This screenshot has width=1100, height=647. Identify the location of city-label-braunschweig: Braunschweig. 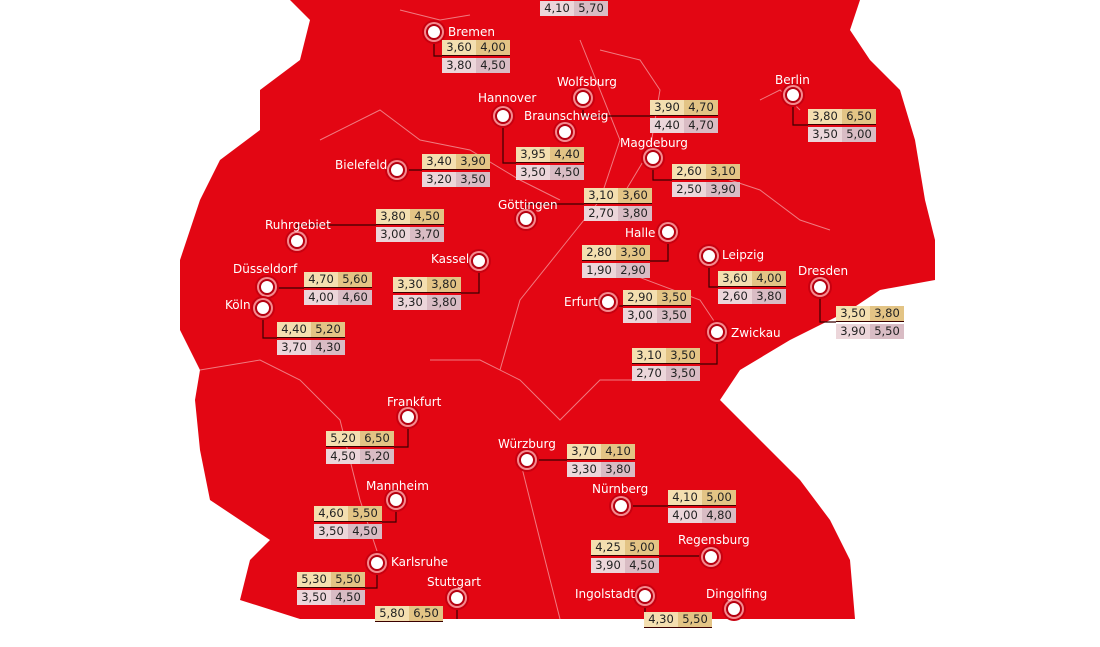
(566, 116).